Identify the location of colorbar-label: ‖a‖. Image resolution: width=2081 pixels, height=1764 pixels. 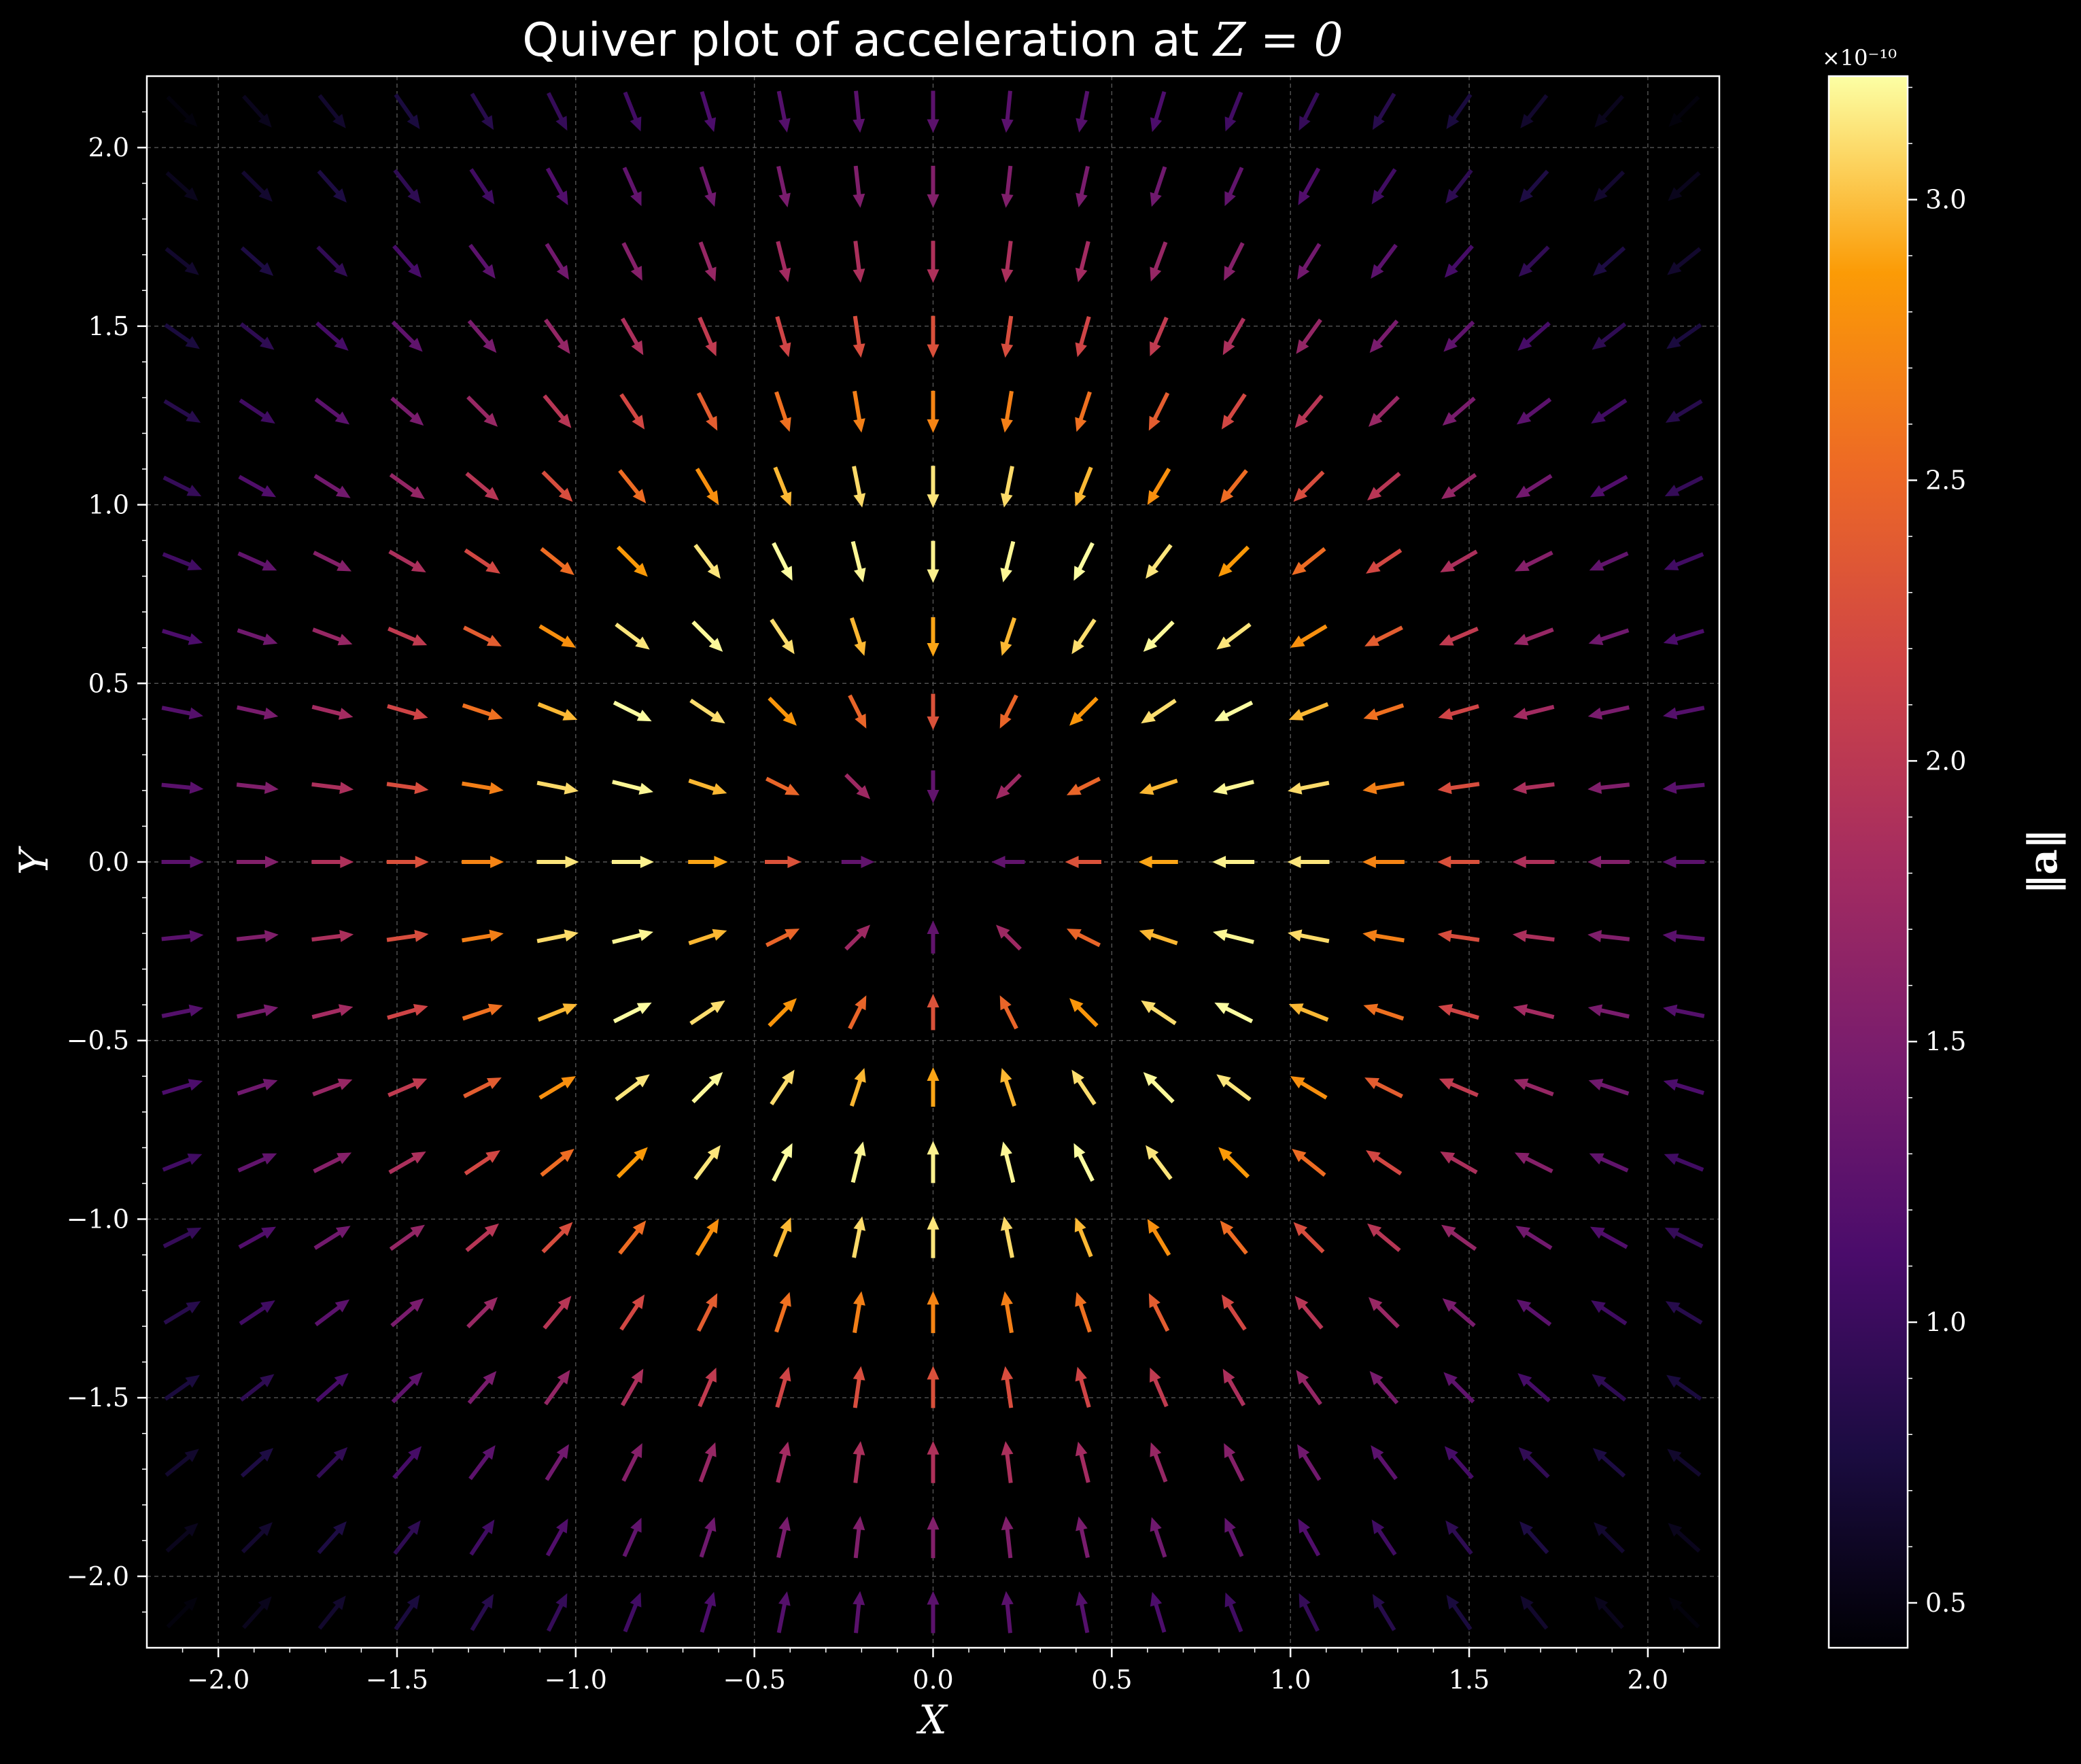
(2043, 862).